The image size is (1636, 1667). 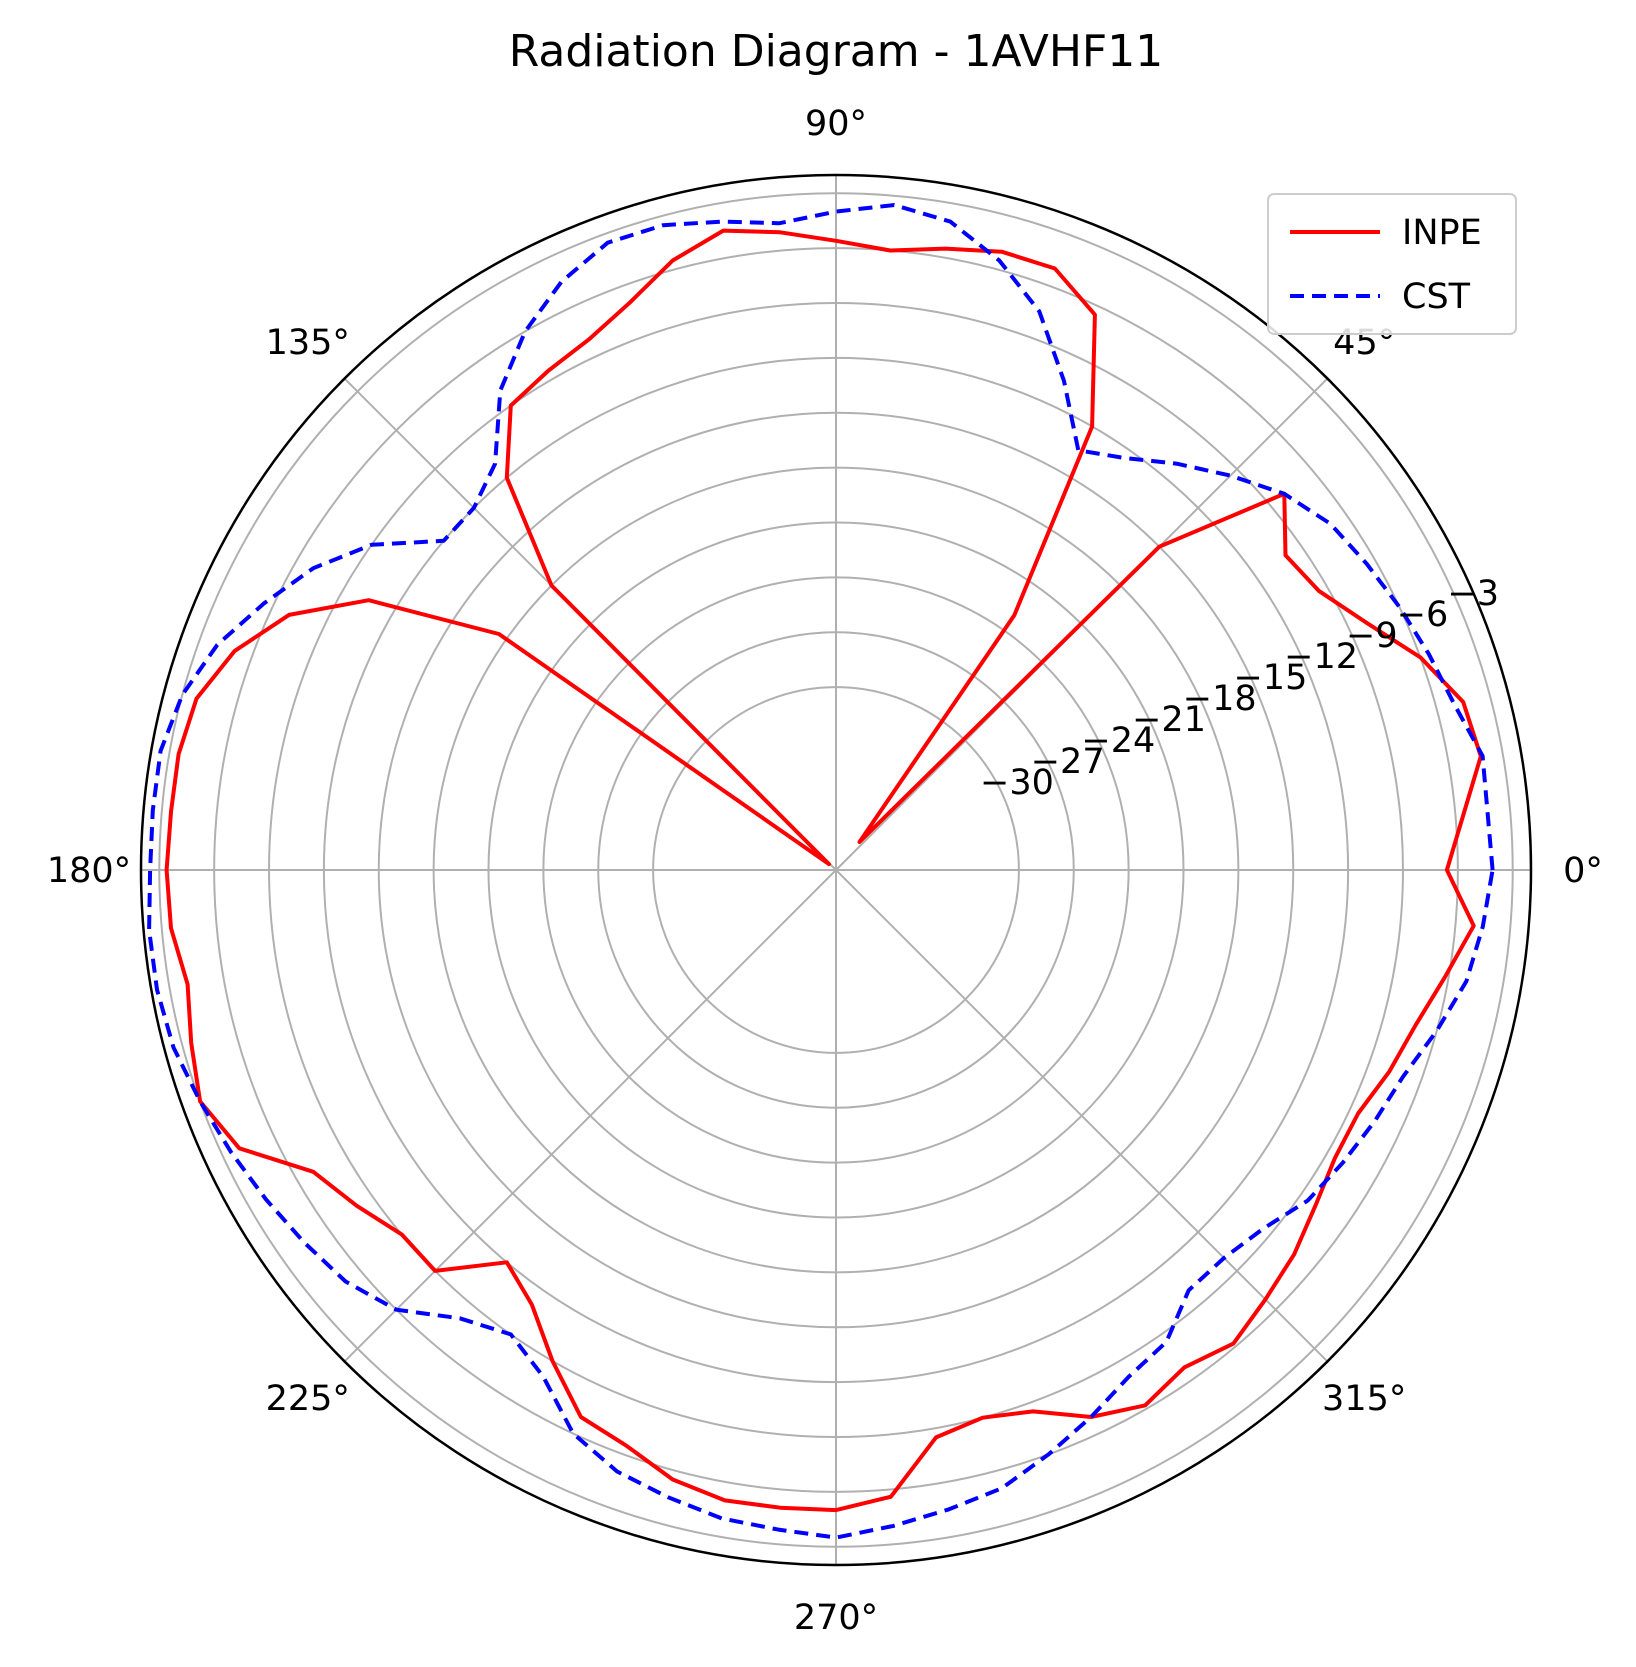 I want to click on radial-tick-label: −21, so click(x=1169, y=720).